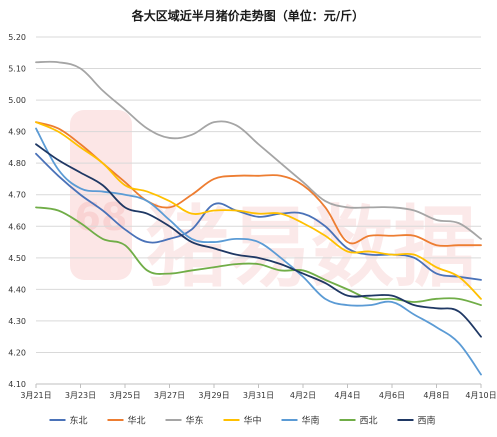  I want to click on legend-label: 东北, so click(79, 421).